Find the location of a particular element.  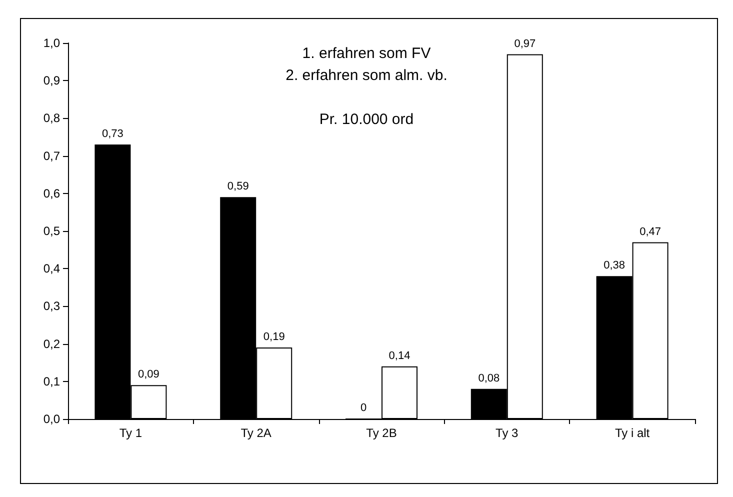

y-tick-label: 0,4 is located at coordinates (51, 269).